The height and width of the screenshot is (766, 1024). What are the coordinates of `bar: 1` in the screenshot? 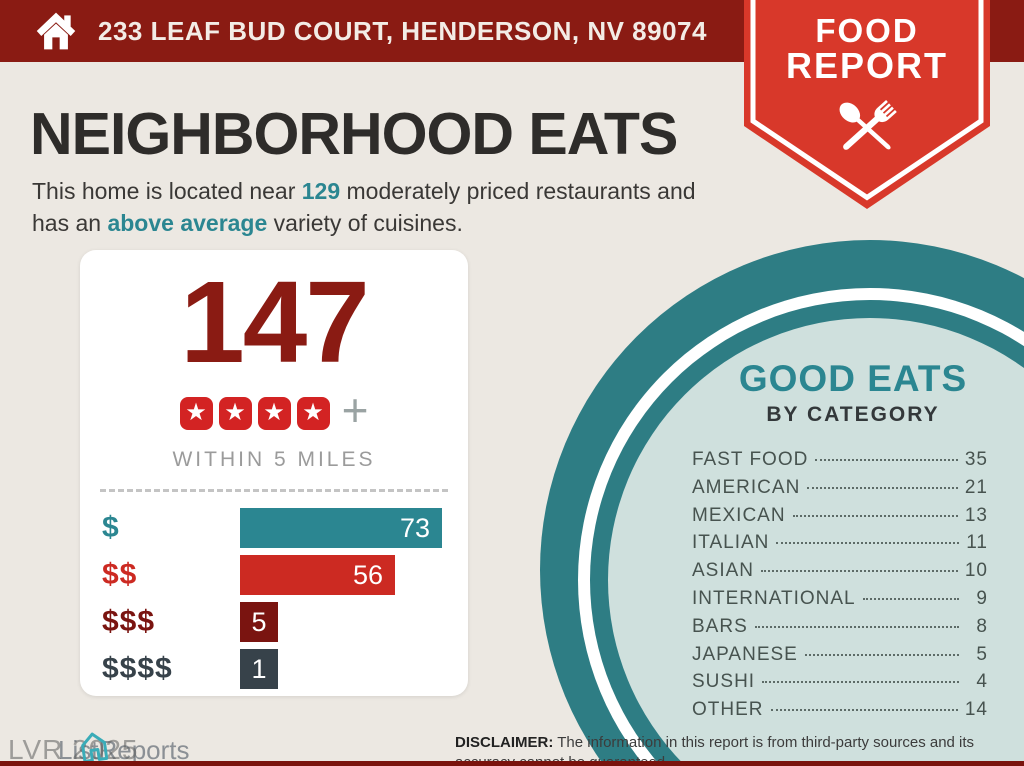 It's located at (259, 669).